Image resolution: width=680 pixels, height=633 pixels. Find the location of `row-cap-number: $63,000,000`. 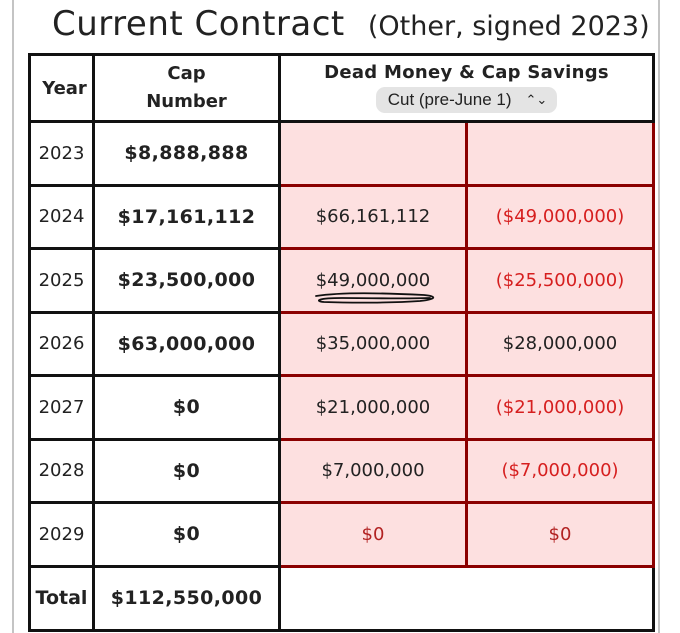

row-cap-number: $63,000,000 is located at coordinates (186, 343).